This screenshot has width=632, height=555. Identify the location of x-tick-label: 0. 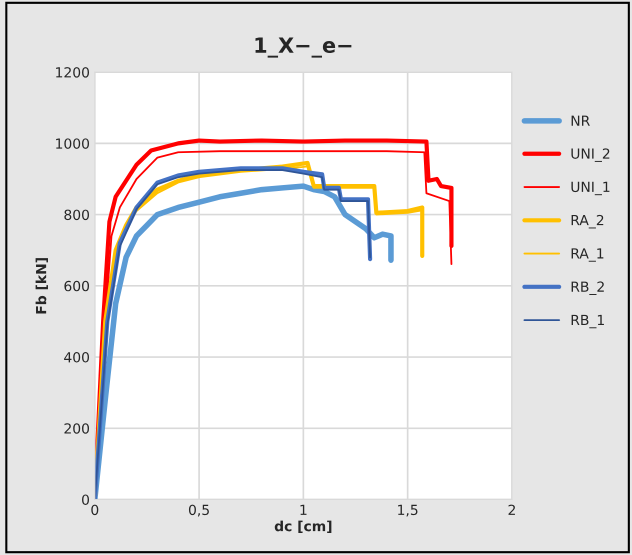
(94, 510).